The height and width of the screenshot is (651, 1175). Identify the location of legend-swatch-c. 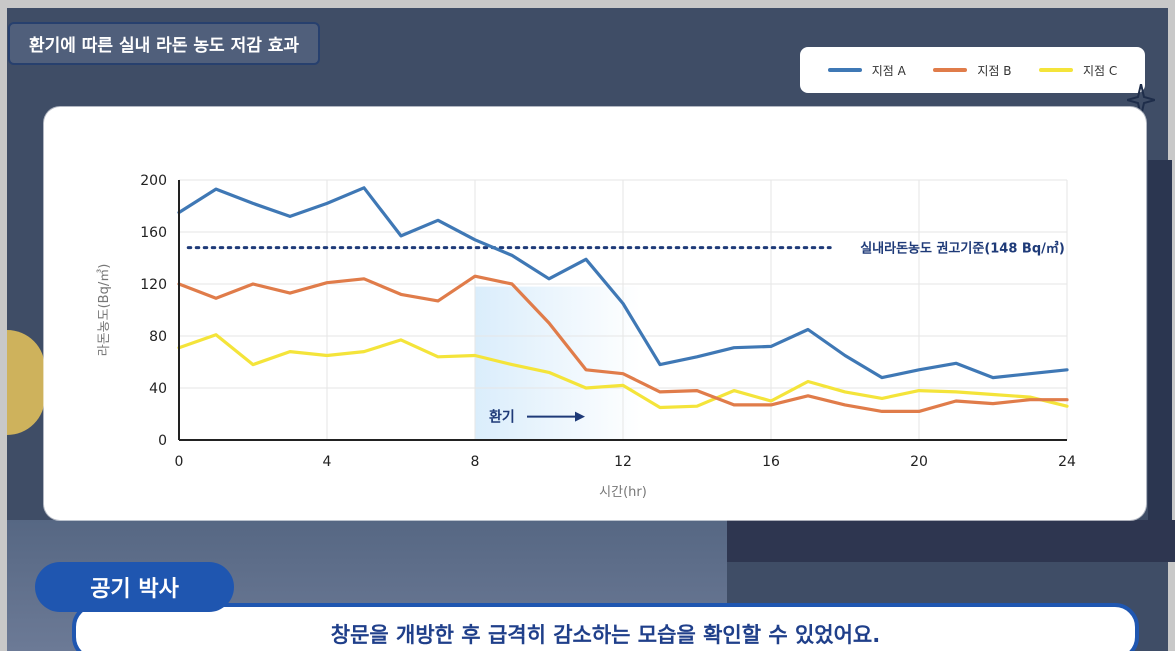
(1055, 70).